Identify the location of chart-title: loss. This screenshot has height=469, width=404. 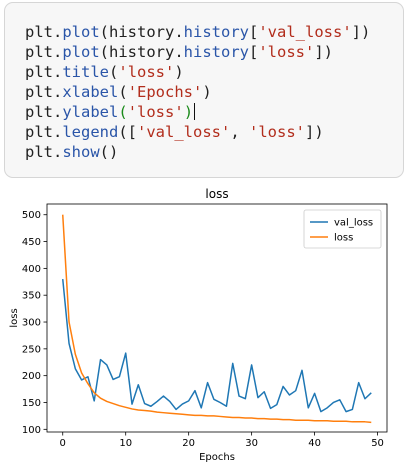
(216, 194).